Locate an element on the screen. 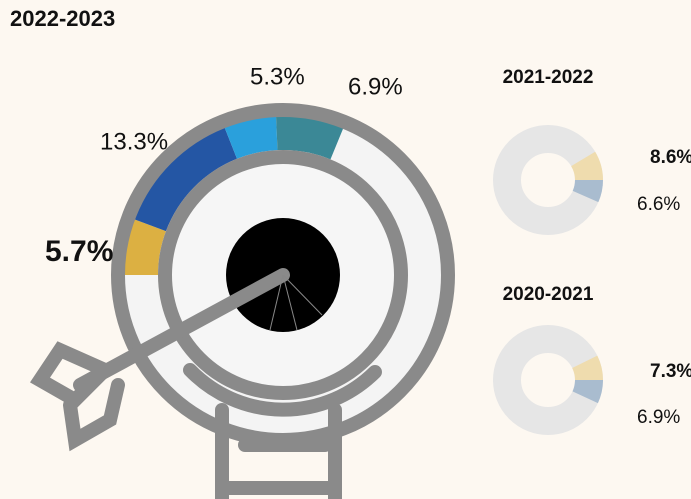  arrow is located at coordinates (160, 360).